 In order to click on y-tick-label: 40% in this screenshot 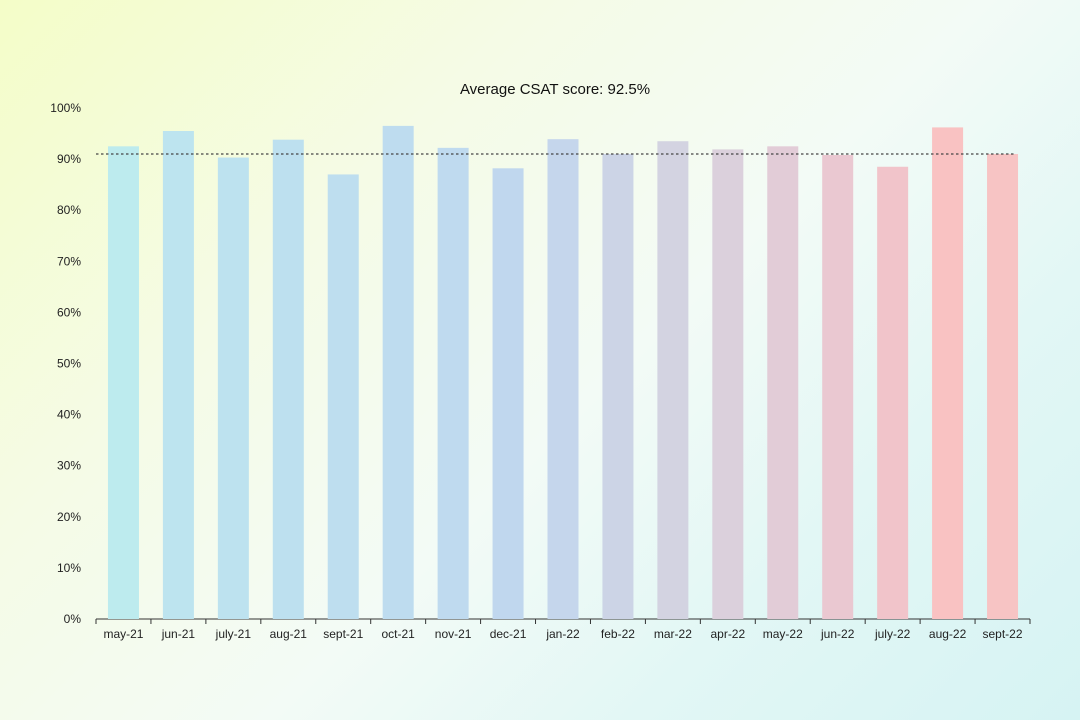, I will do `click(69, 415)`.